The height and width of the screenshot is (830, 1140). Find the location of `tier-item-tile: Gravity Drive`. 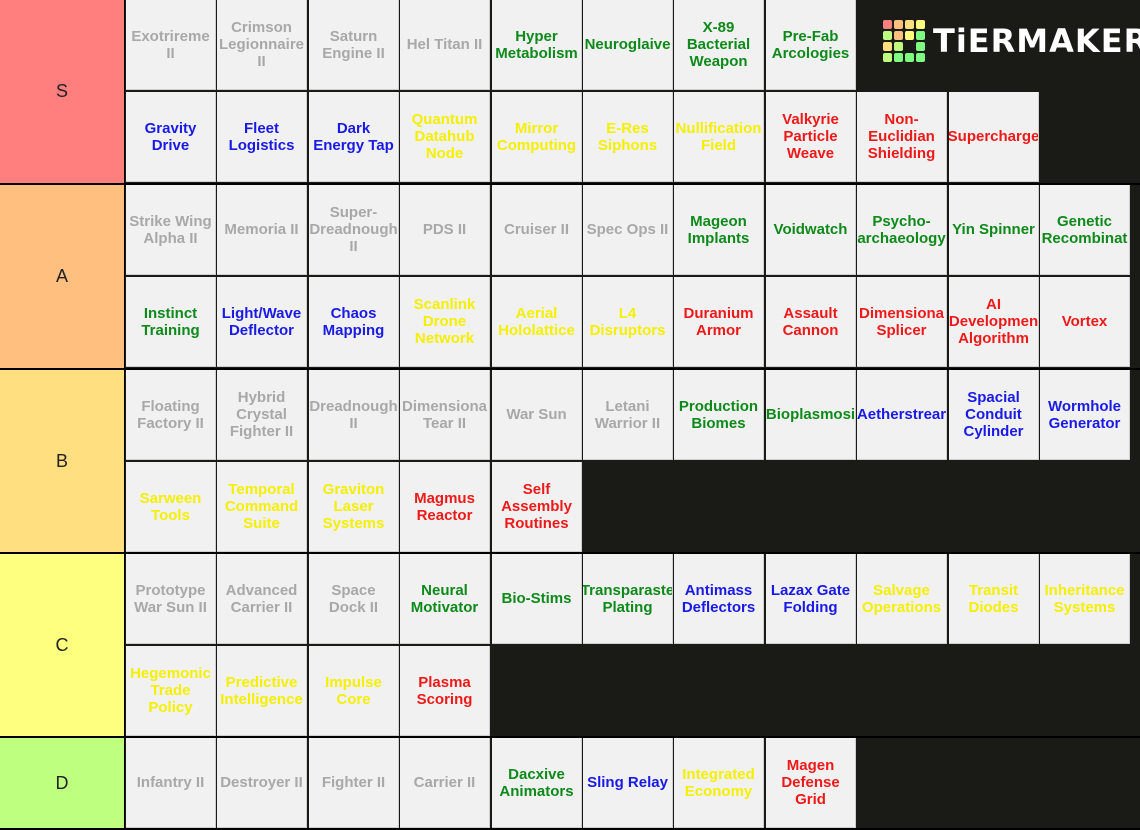

tier-item-tile: Gravity Drive is located at coordinates (171, 137).